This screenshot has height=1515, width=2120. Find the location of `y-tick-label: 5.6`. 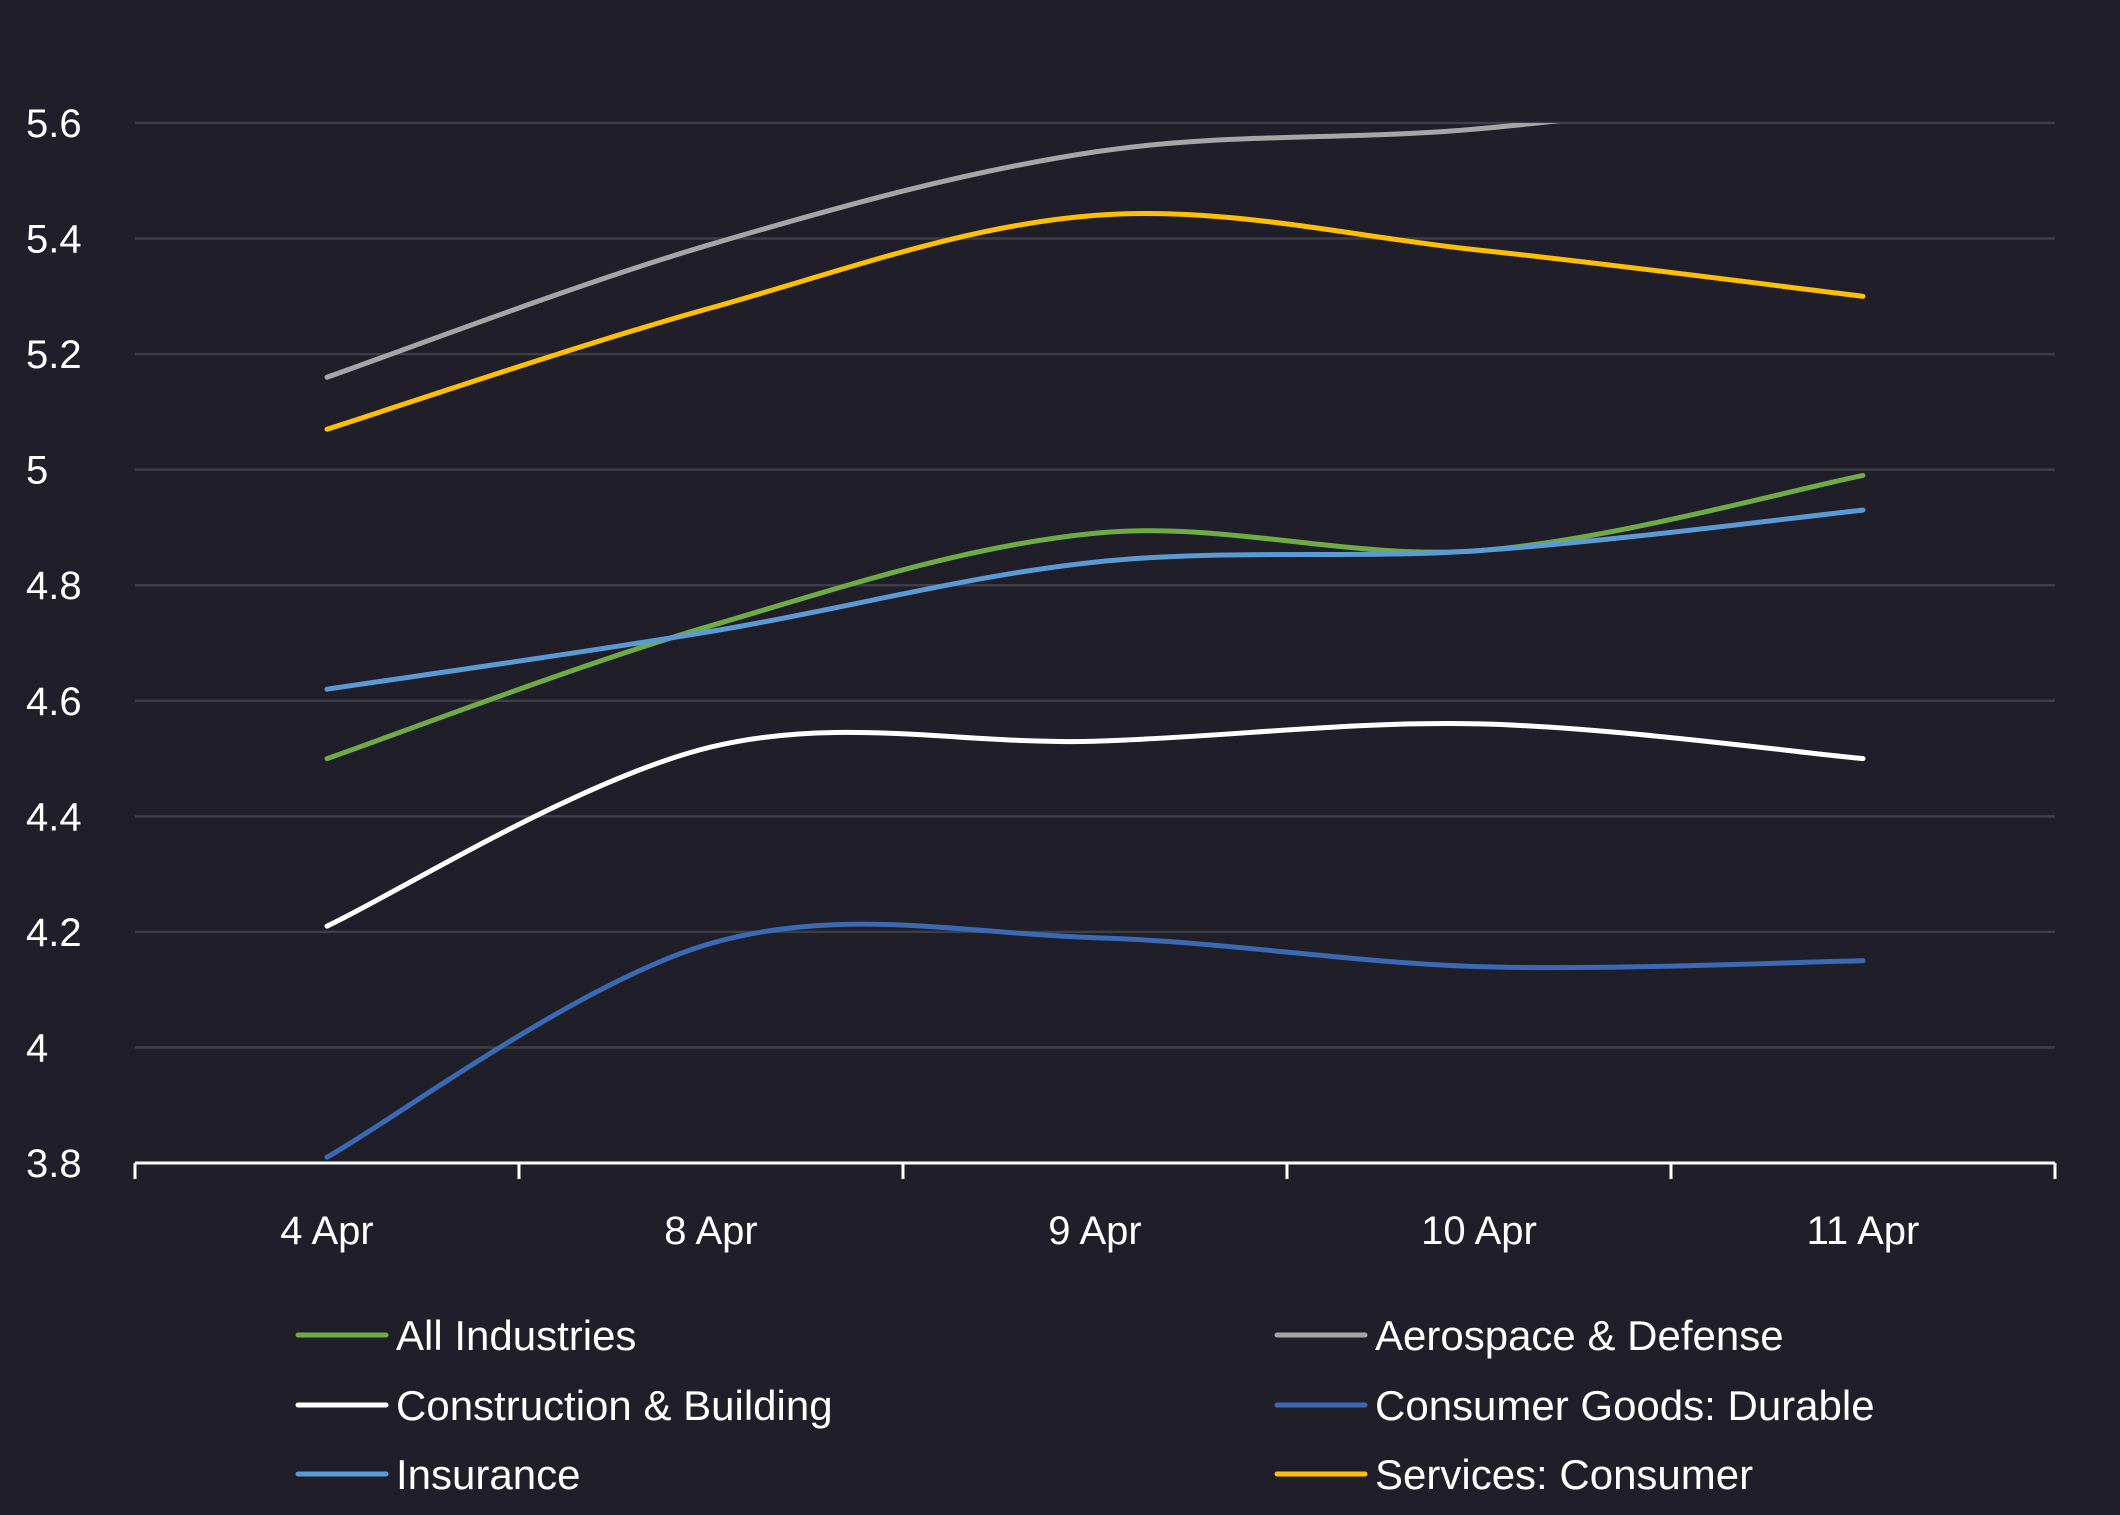

y-tick-label: 5.6 is located at coordinates (54, 124).